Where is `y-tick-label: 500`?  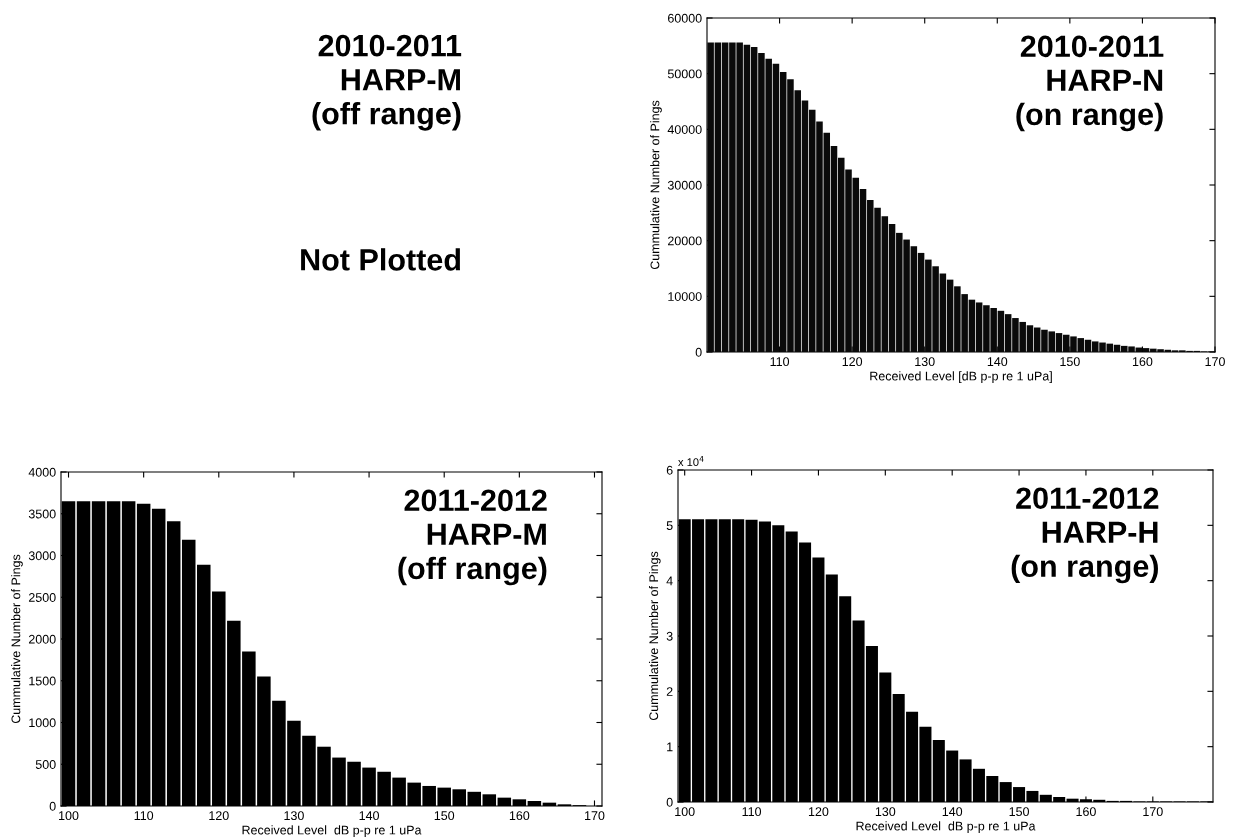 y-tick-label: 500 is located at coordinates (45, 764).